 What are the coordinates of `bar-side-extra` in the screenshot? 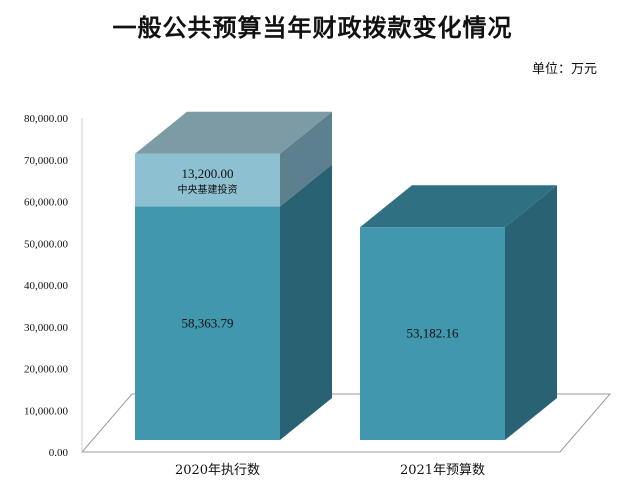 It's located at (306, 159).